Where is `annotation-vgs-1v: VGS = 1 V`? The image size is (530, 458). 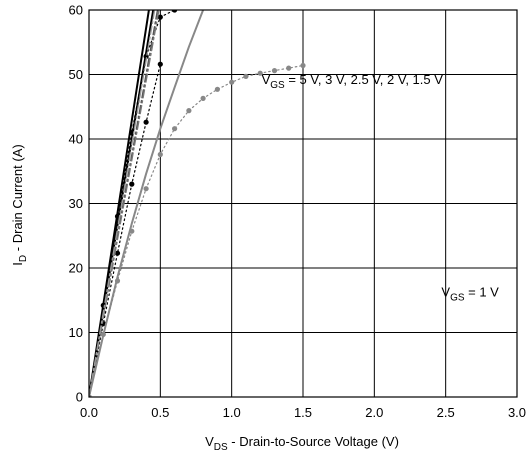 annotation-vgs-1v: VGS = 1 V is located at coordinates (470, 293).